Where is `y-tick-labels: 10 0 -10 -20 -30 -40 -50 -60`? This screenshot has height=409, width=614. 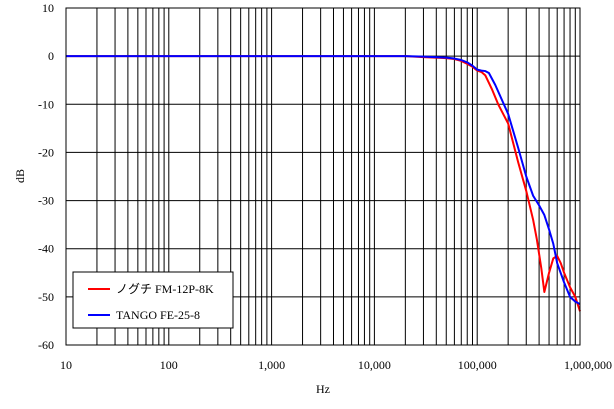
y-tick-labels: 10 0 -10 -20 -30 -40 -50 -60 is located at coordinates (46, 176).